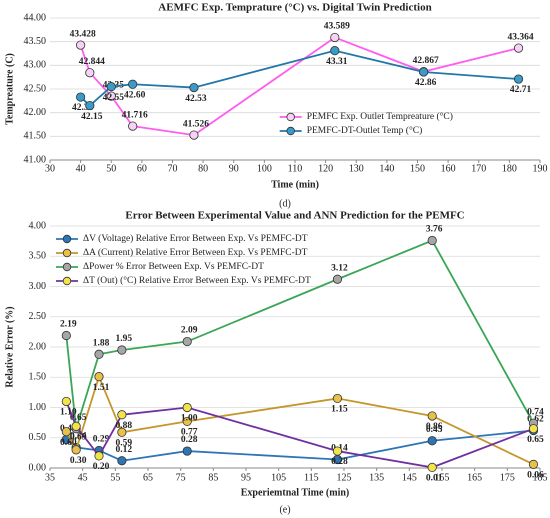  Describe the element at coordinates (83, 34) in the screenshot. I see `data-label: 43.428` at that location.